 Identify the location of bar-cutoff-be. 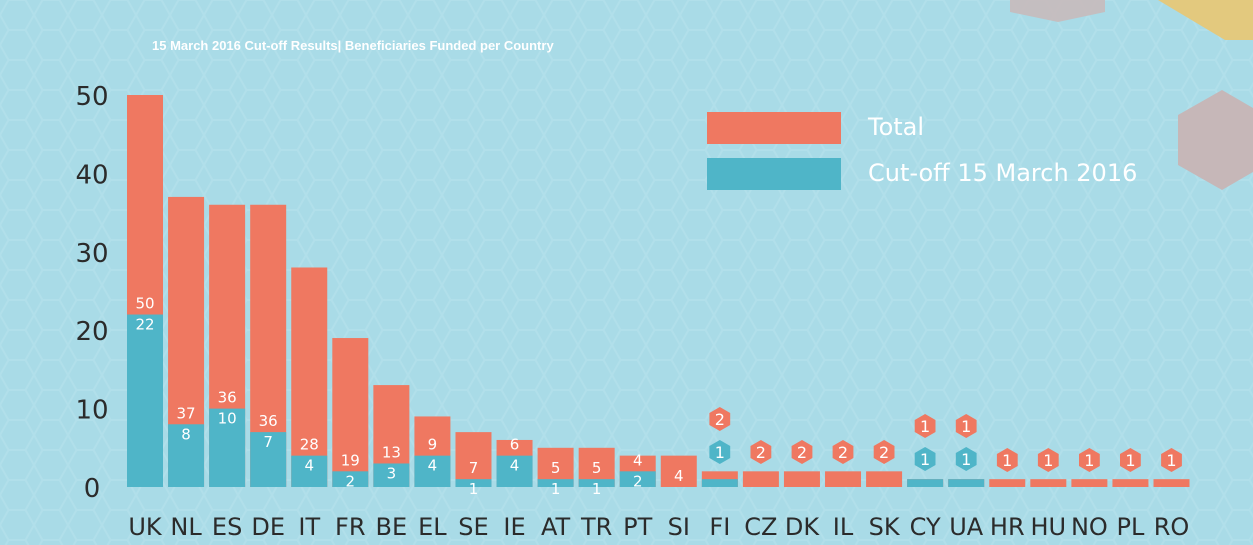
(391, 475).